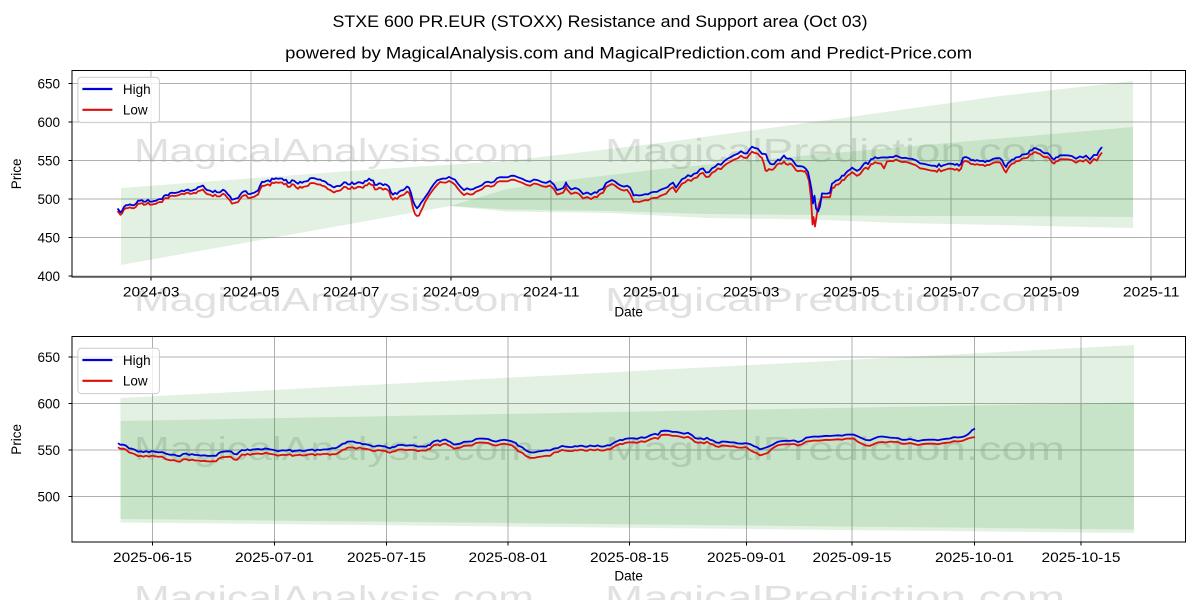  What do you see at coordinates (508, 557) in the screenshot?
I see `svg-text: 2025-08-01` at bounding box center [508, 557].